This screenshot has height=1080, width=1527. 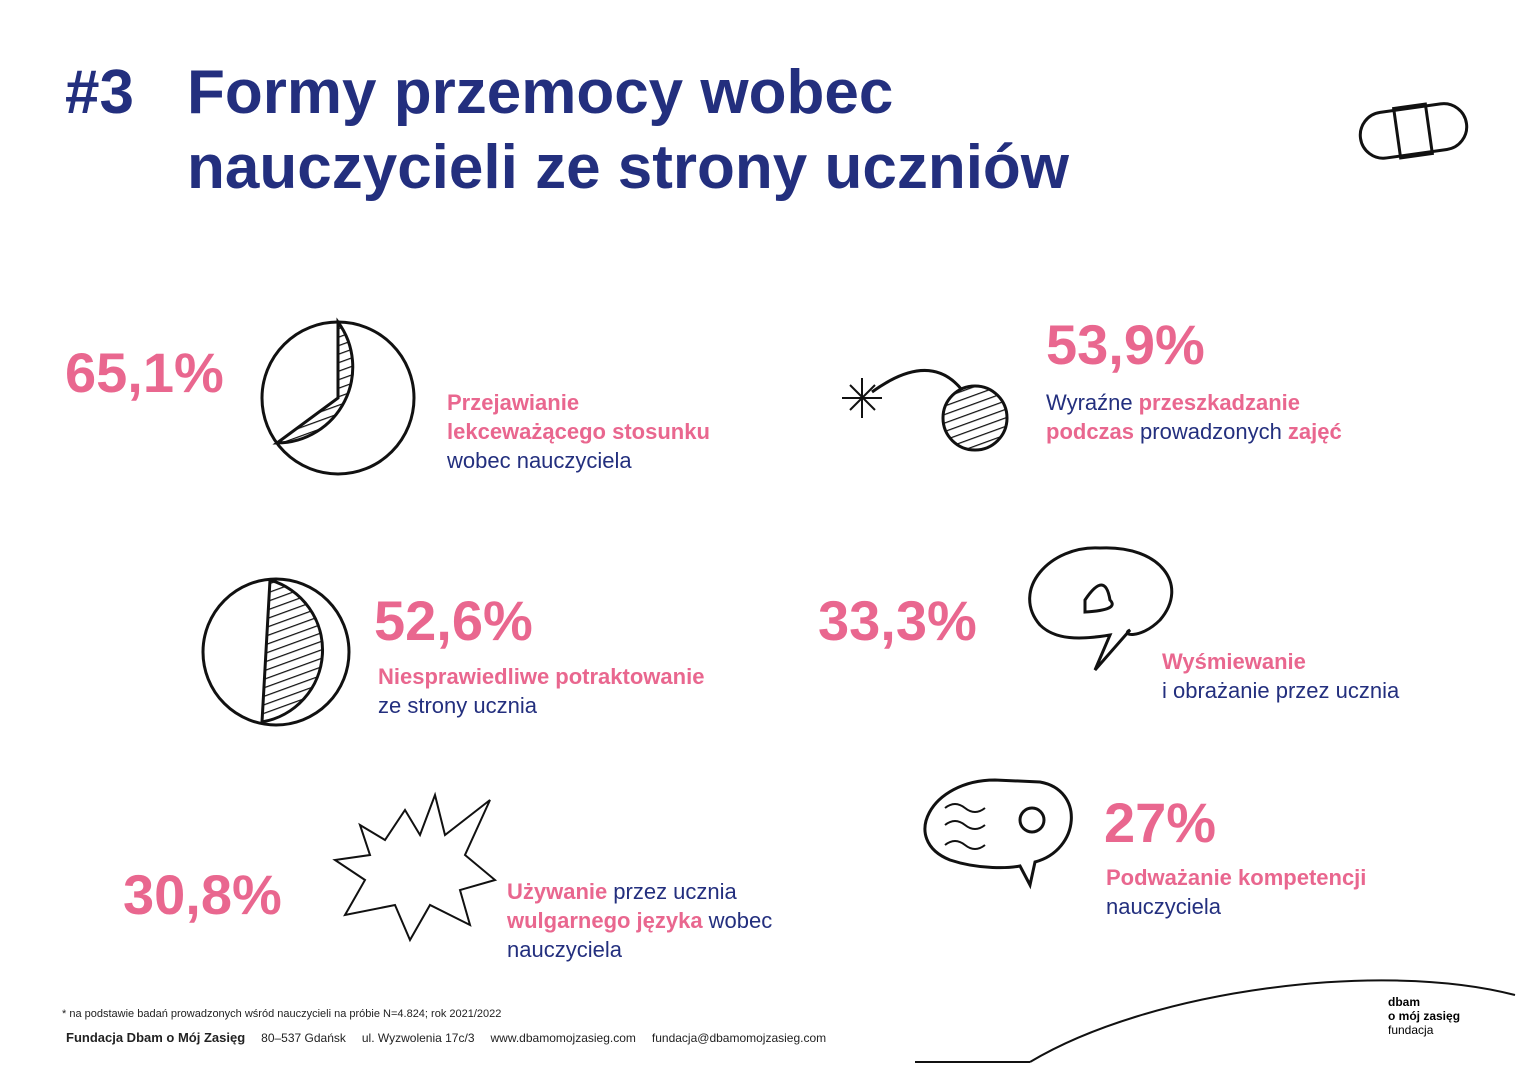 I want to click on street: ul. Wyzwolenia 17c/3, so click(x=418, y=1038).